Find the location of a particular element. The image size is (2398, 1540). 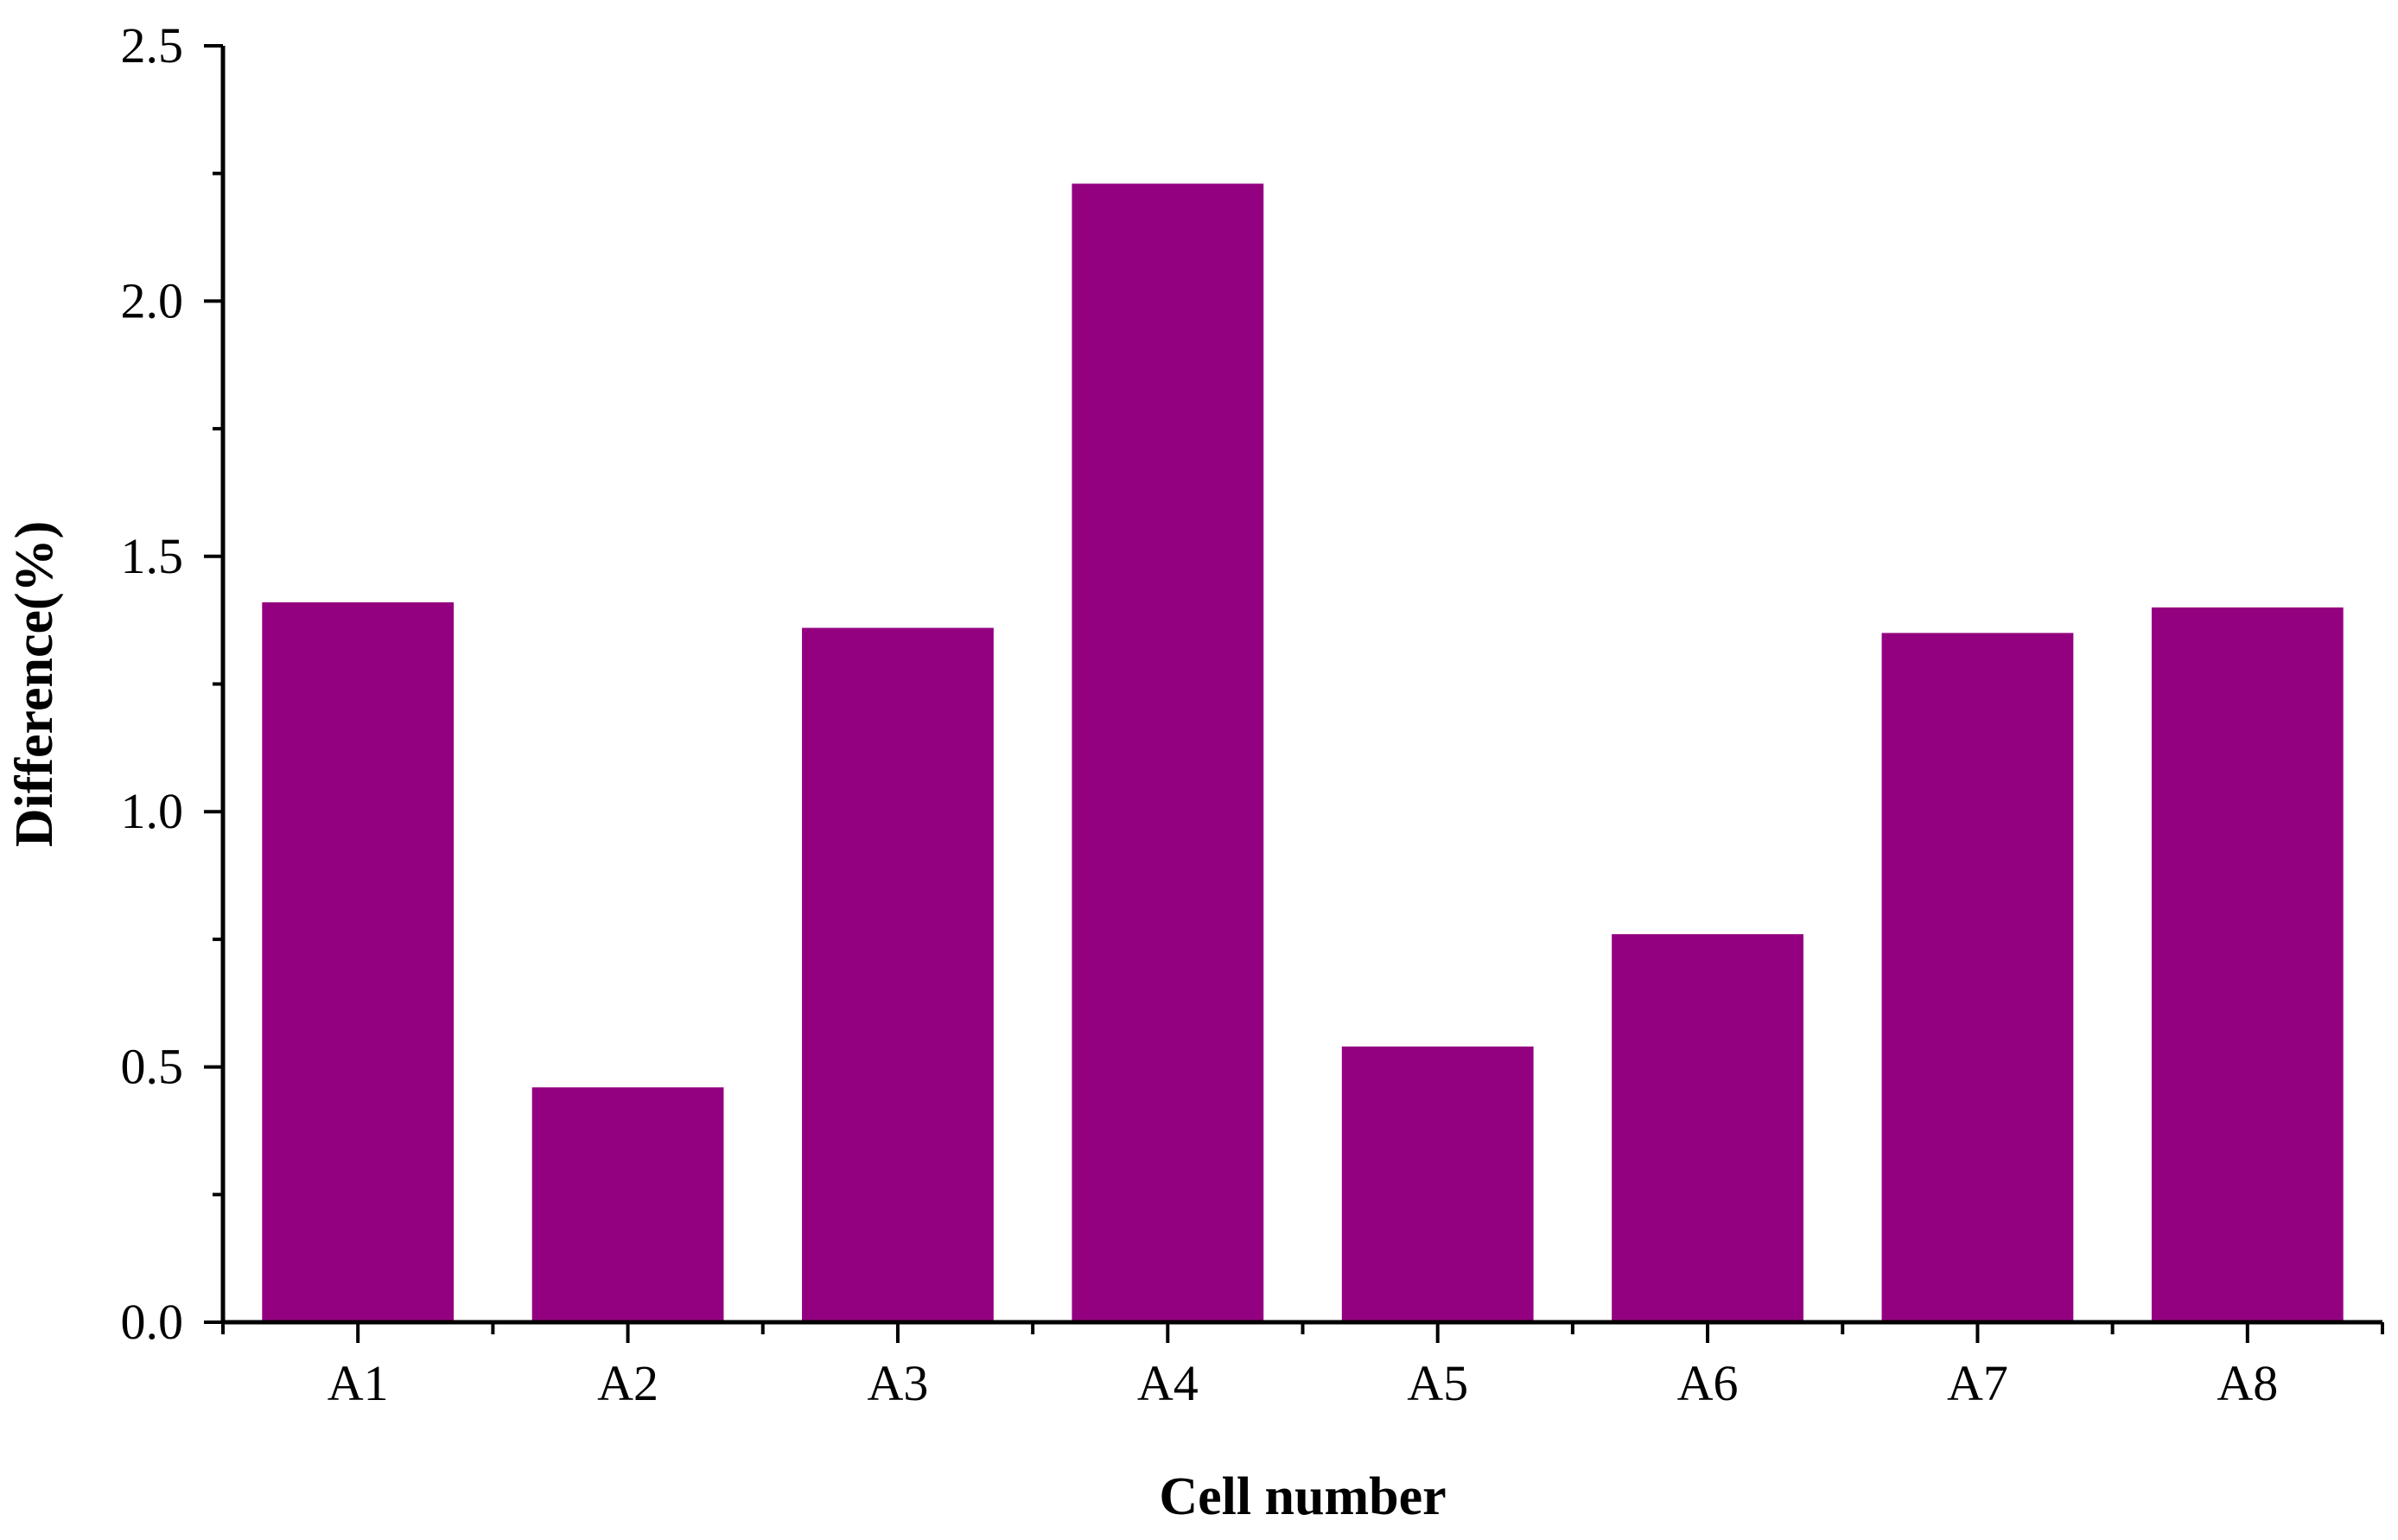

x-tick-label-a6: A6 is located at coordinates (1708, 1383).